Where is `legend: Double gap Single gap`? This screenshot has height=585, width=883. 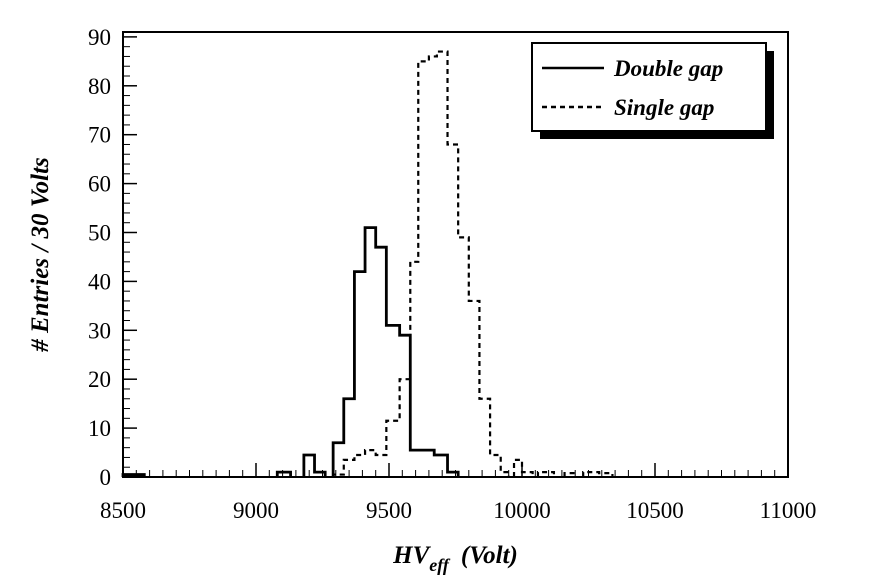 legend: Double gap Single gap is located at coordinates (652, 90).